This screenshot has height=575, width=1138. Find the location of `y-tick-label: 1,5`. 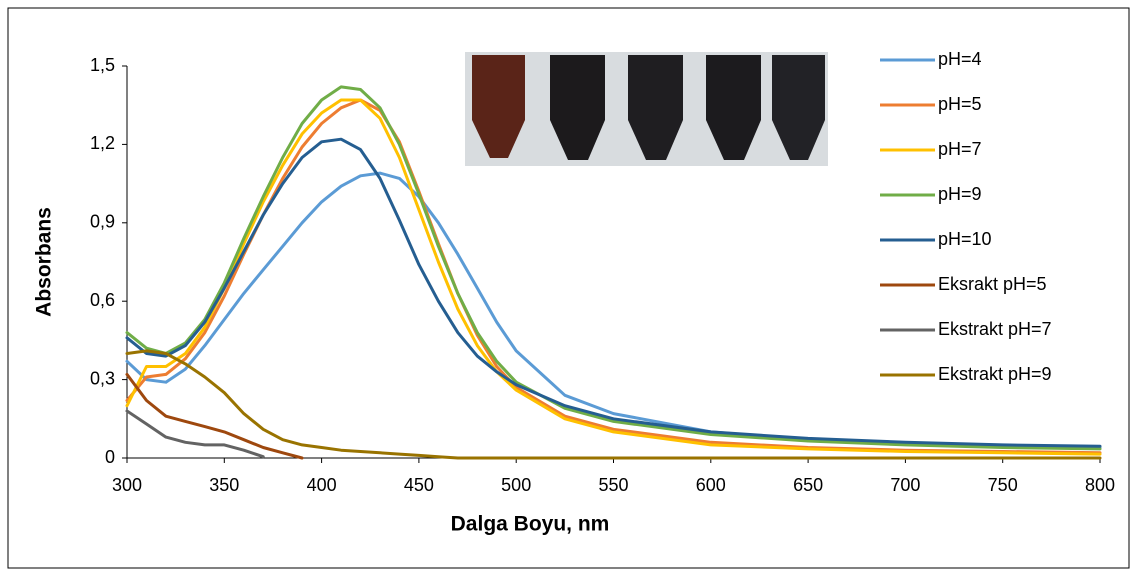

y-tick-label: 1,5 is located at coordinates (102, 65).